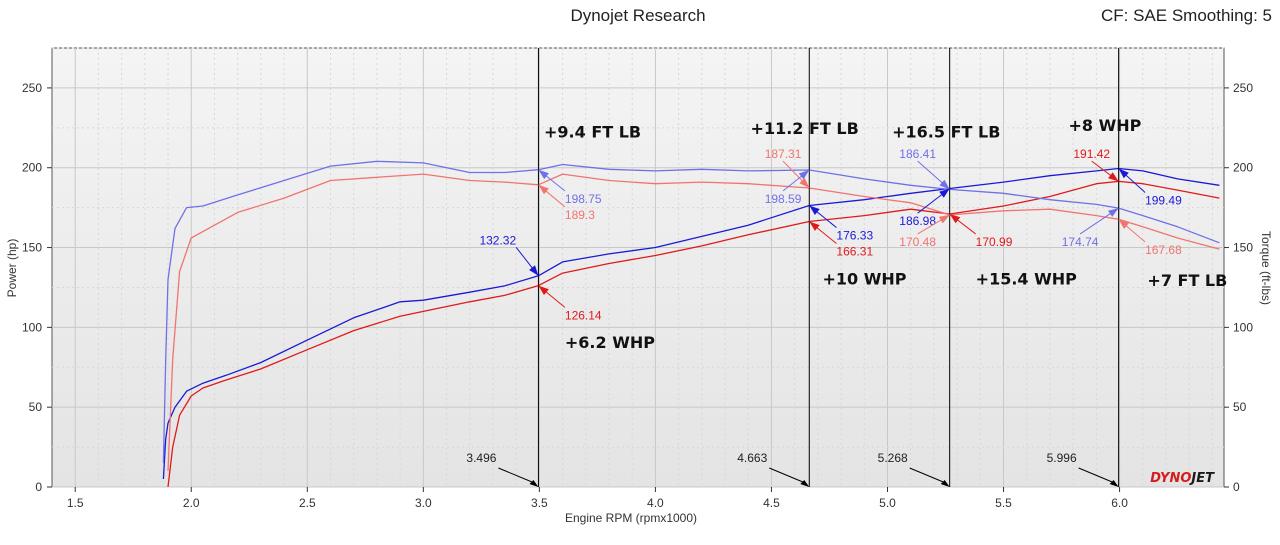 This screenshot has height=545, width=1280. What do you see at coordinates (32, 248) in the screenshot?
I see `y-tick-label-3: 150` at bounding box center [32, 248].